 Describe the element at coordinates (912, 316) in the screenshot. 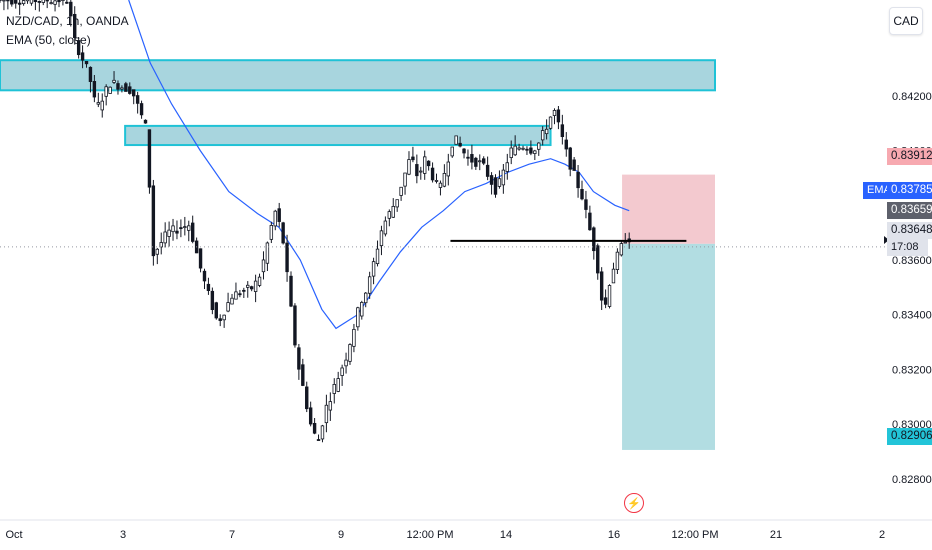

I see `y-tick-label: 0.83400` at that location.